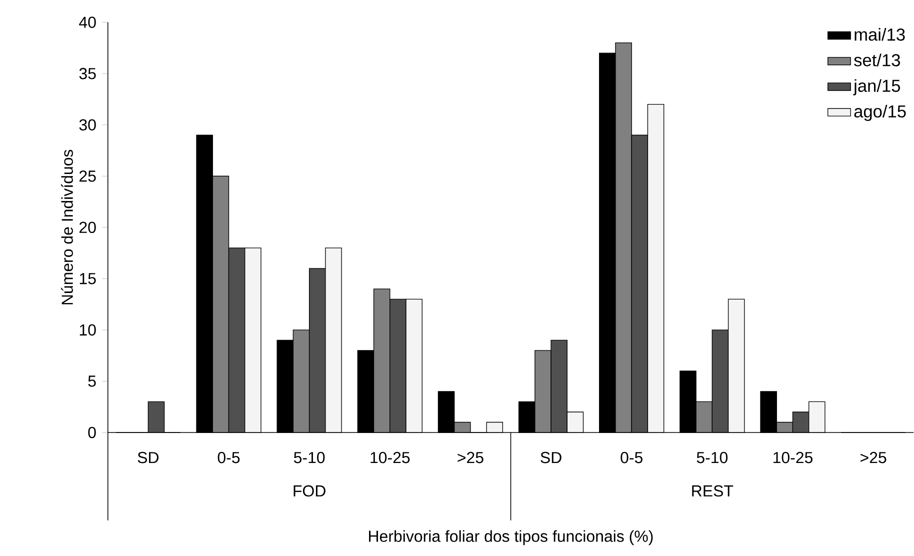 The image size is (914, 556). Describe the element at coordinates (87, 22) in the screenshot. I see `y-tick-label: 40` at that location.